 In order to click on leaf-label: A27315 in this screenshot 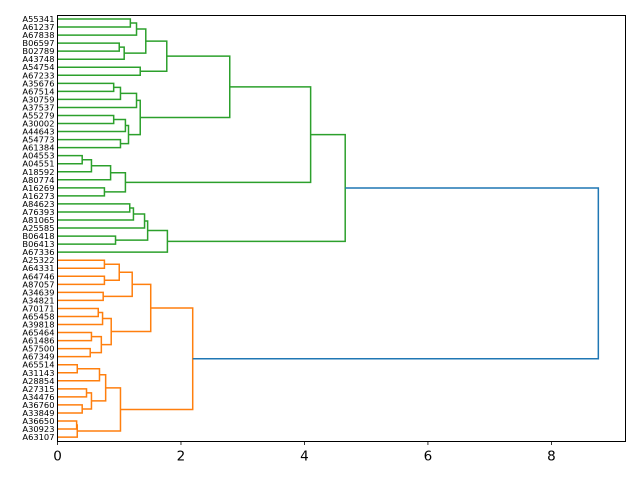, I will do `click(38, 389)`.